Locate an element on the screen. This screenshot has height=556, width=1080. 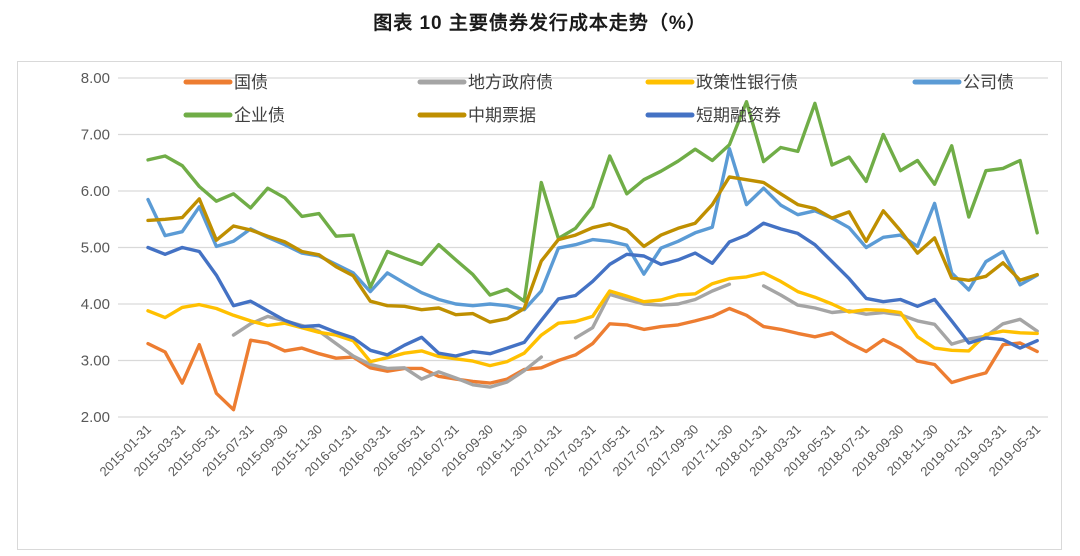
legend-label: 中期票据 is located at coordinates (502, 115).